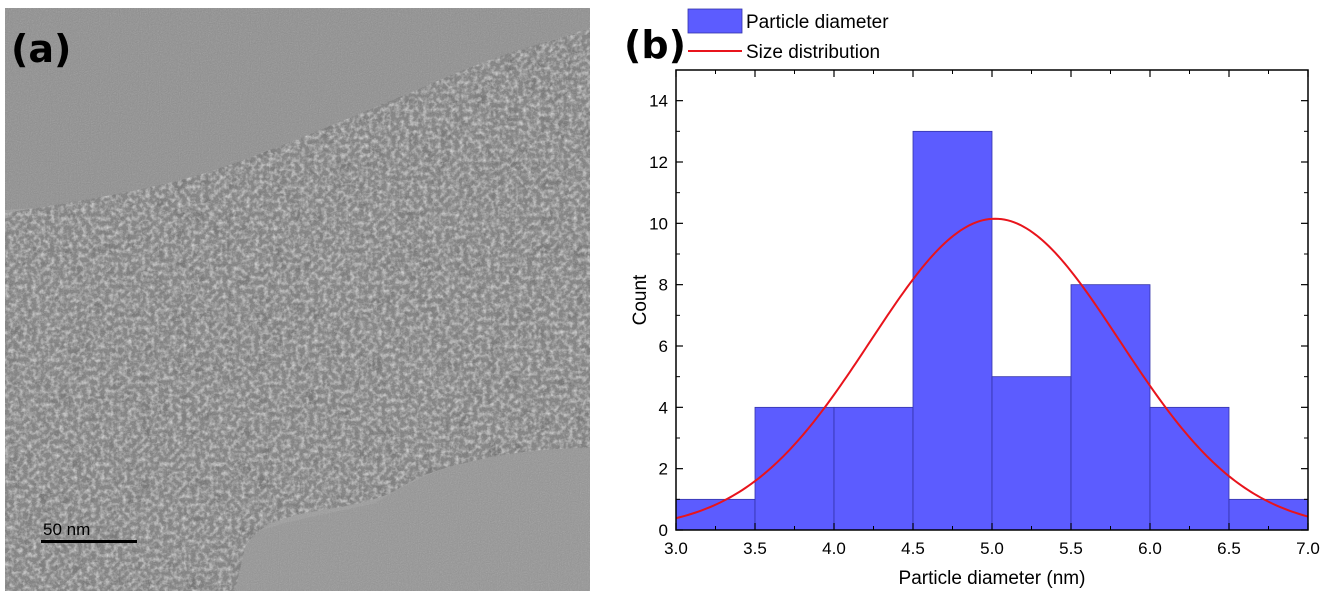 The image size is (1335, 594). Describe the element at coordinates (788, 35) in the screenshot. I see `chart-legend: Particle diameter Size distribution` at that location.